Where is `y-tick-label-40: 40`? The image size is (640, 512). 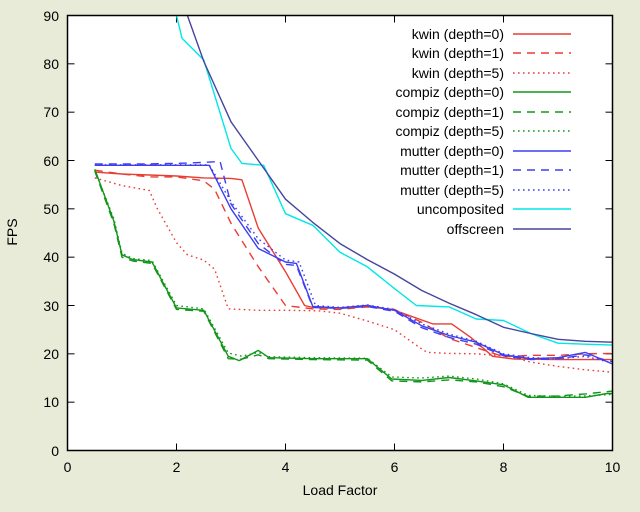 y-tick-label-40: 40 is located at coordinates (51, 257).